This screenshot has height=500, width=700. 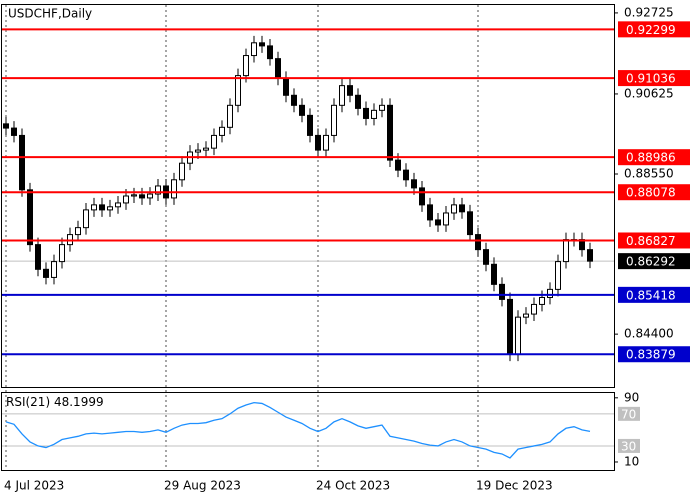 What do you see at coordinates (631, 461) in the screenshot?
I see `rsi-tick-label: 10` at bounding box center [631, 461].